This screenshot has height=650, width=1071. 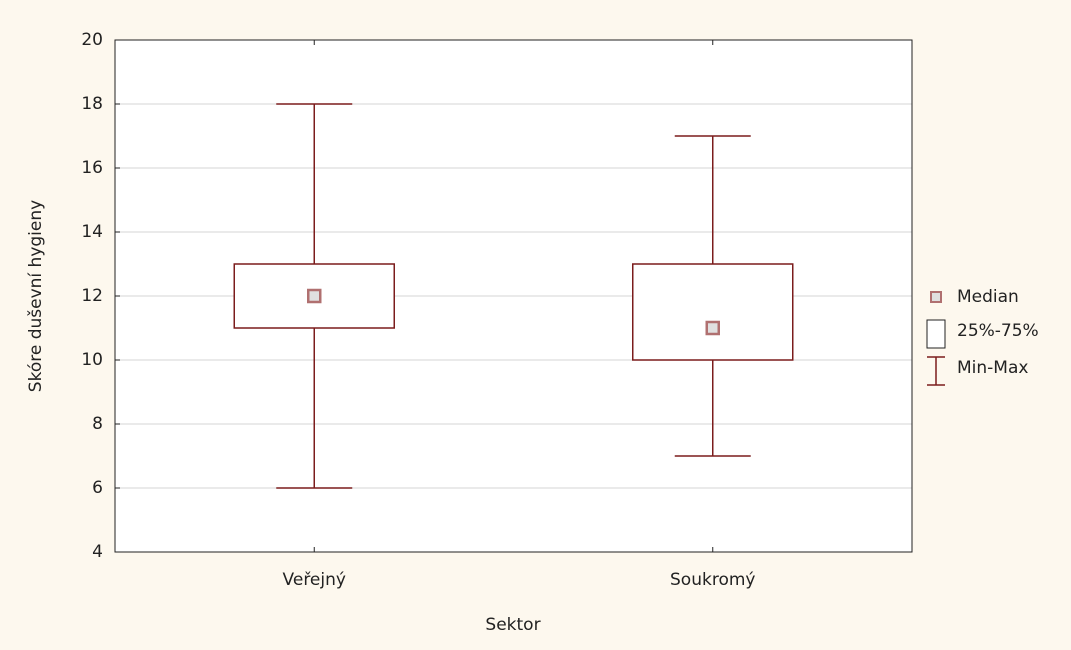 I want to click on y-axis-label: Skóre duševní hygieny, so click(x=36, y=296).